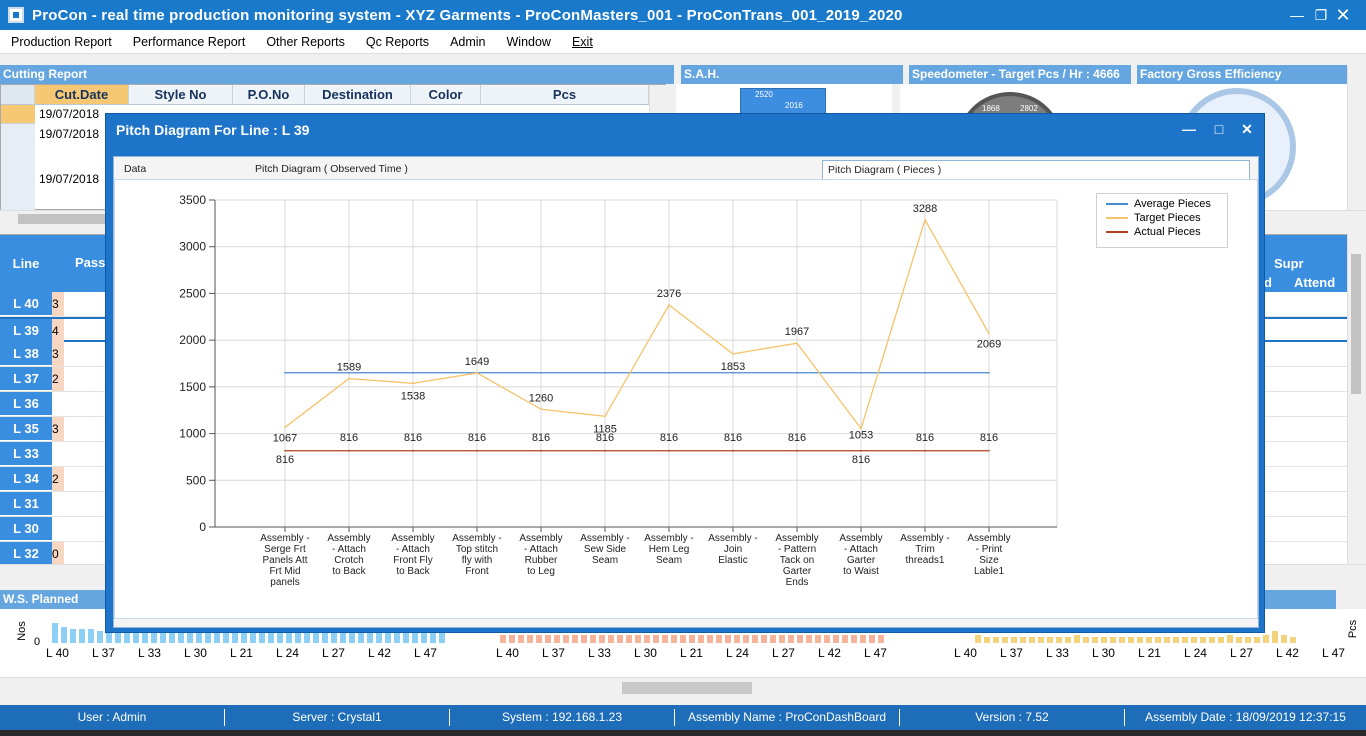 This screenshot has height=736, width=1366. Describe the element at coordinates (58, 529) in the screenshot. I see `line-partial-cell` at that location.